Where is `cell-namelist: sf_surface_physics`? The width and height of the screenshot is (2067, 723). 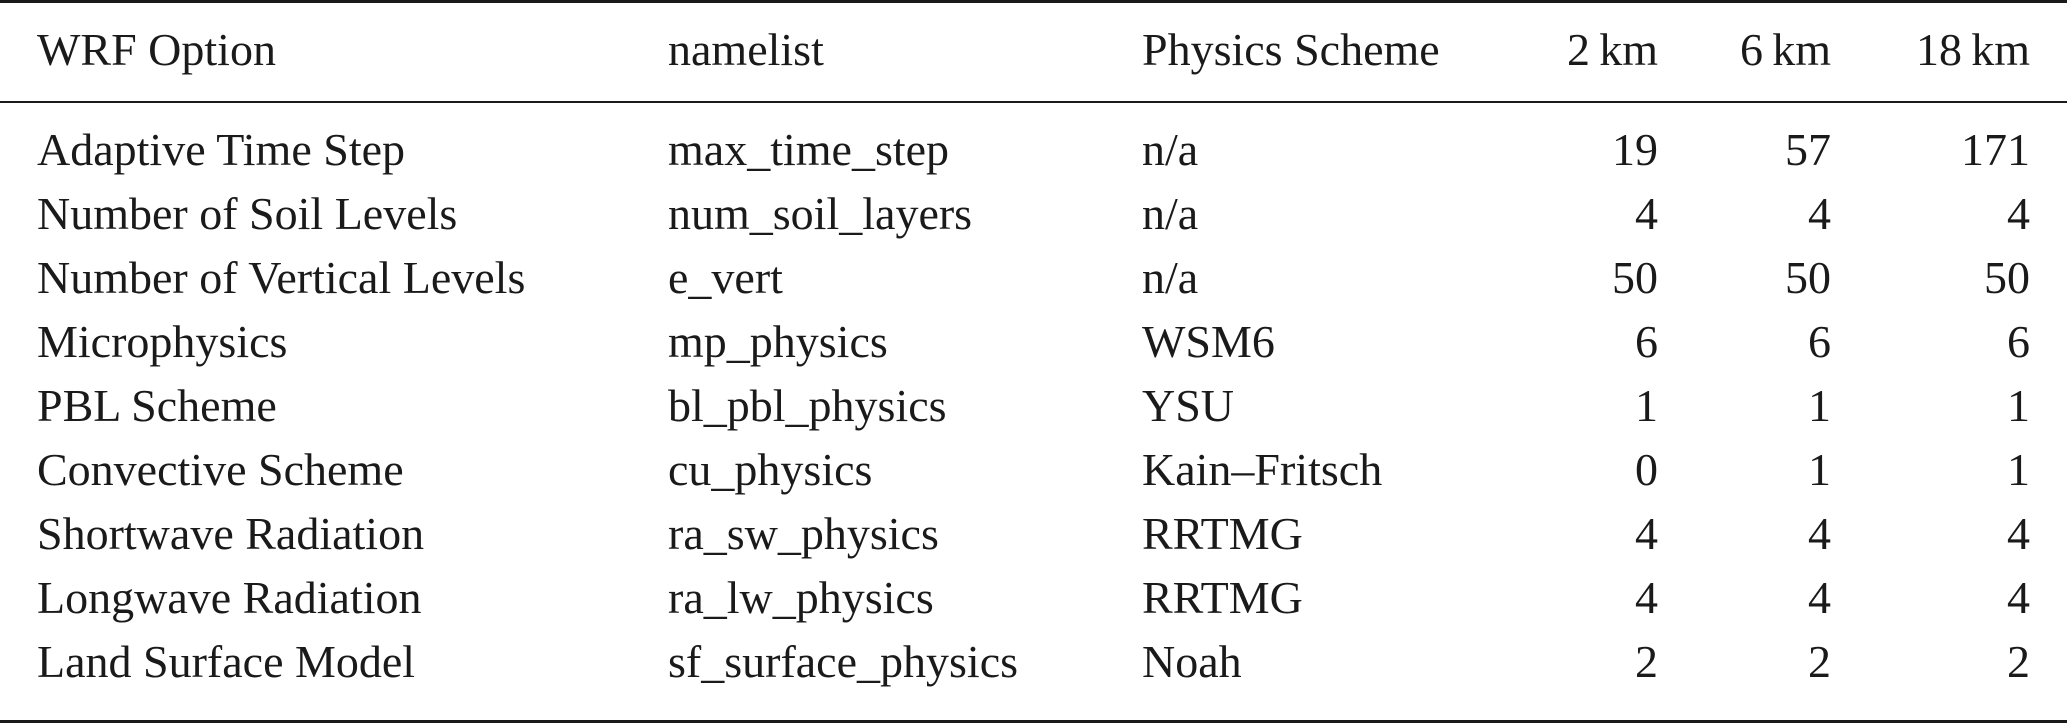
cell-namelist: sf_surface_physics is located at coordinates (843, 661).